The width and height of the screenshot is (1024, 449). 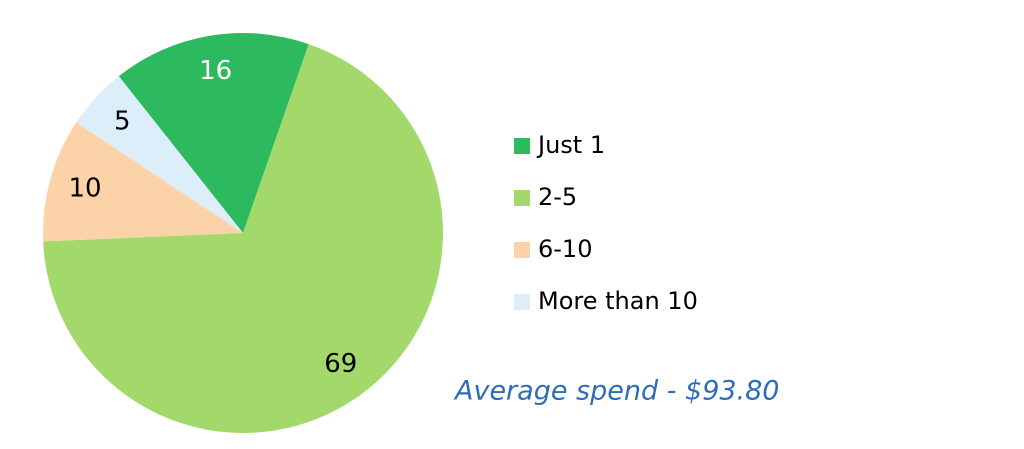 What do you see at coordinates (618, 301) in the screenshot?
I see `legend-label: More than 10` at bounding box center [618, 301].